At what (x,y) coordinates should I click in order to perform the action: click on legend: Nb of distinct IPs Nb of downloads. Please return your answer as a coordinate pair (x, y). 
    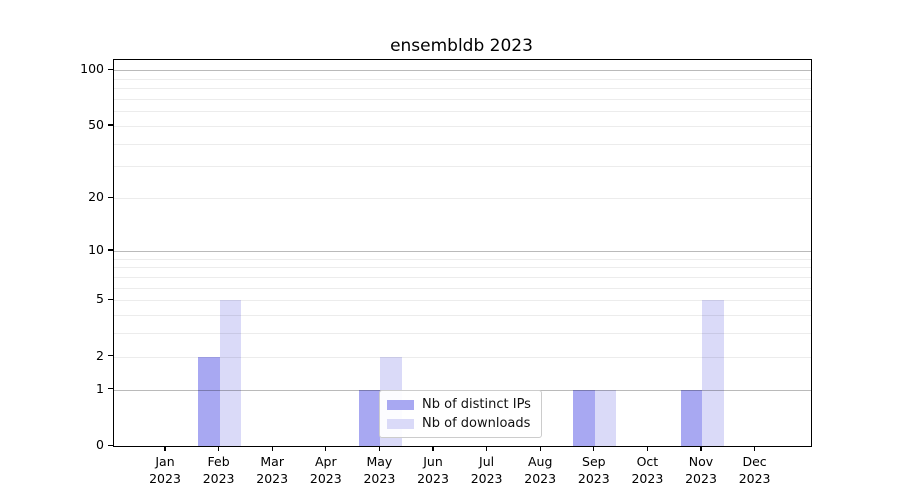
    Looking at the image, I should click on (460, 414).